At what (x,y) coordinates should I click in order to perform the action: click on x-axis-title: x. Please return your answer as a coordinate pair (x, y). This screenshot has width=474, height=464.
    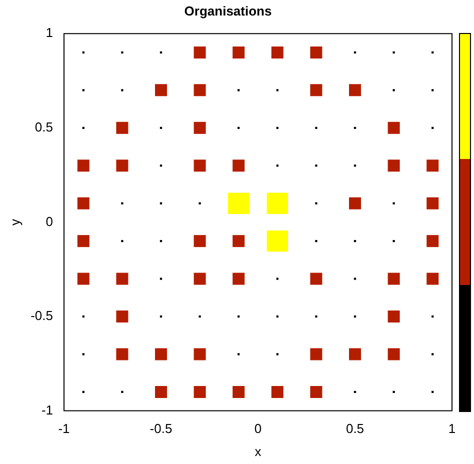
    Looking at the image, I should click on (258, 451).